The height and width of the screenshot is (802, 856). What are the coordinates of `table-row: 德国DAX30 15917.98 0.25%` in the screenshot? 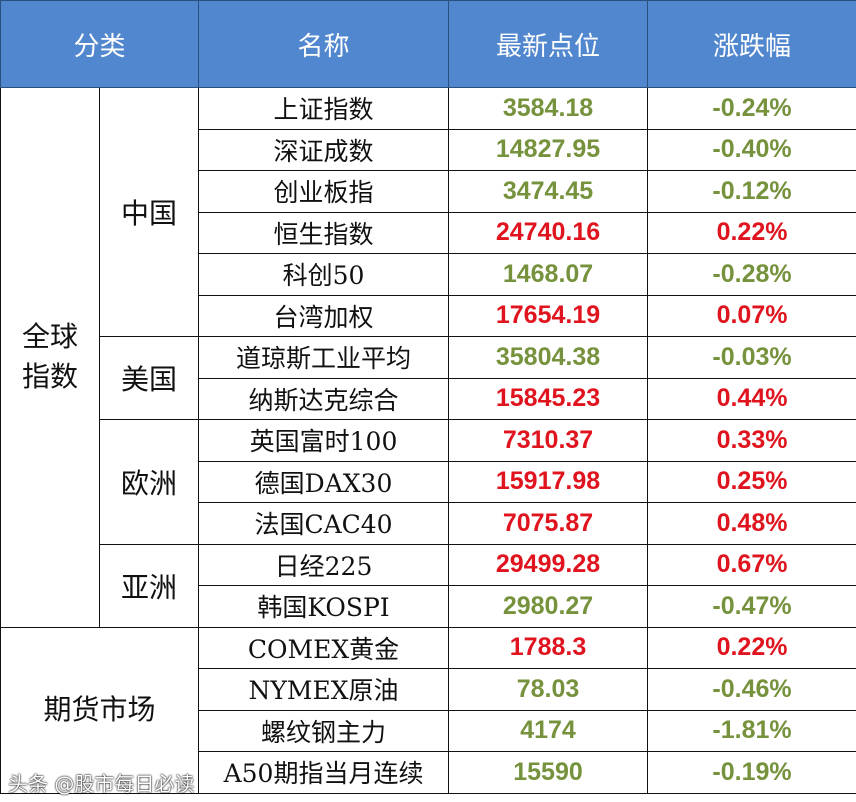 It's located at (428, 481).